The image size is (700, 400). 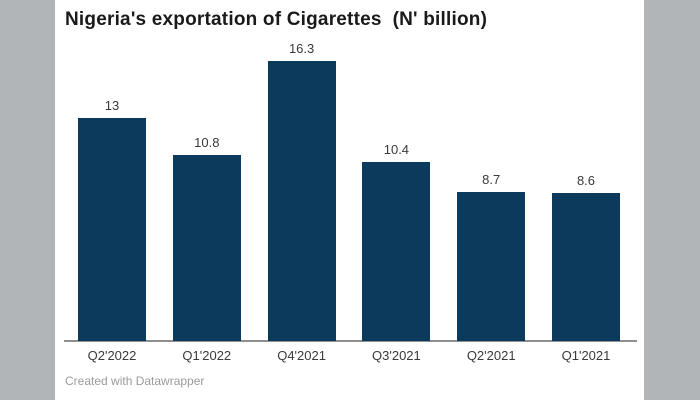 What do you see at coordinates (27, 200) in the screenshot?
I see `left-gray-panel` at bounding box center [27, 200].